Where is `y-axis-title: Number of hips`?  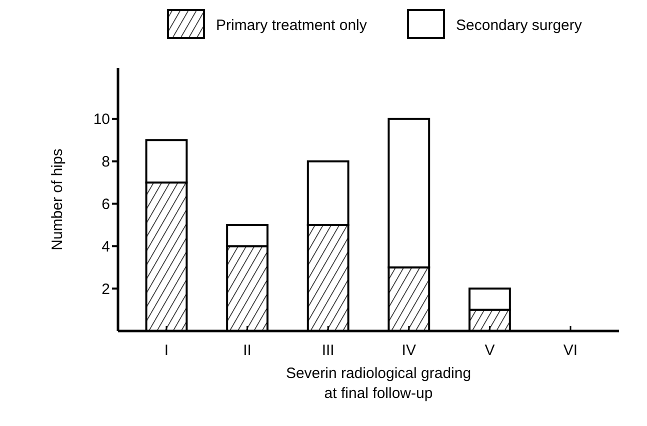 y-axis-title: Number of hips is located at coordinates (57, 199).